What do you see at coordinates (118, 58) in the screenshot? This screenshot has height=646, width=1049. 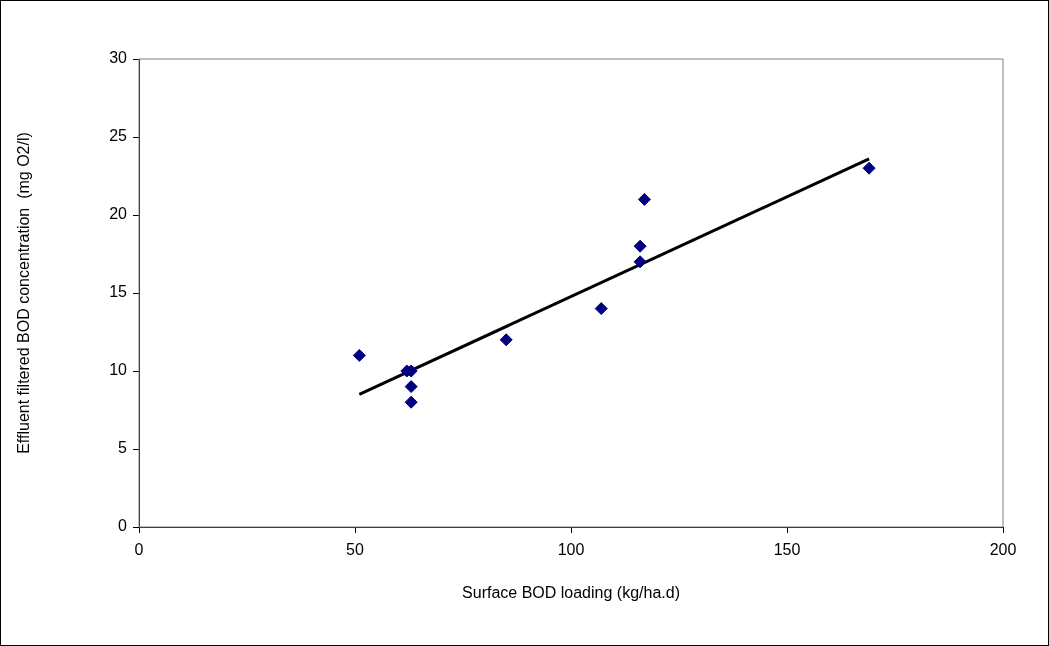 I see `y-tick-label: 30` at bounding box center [118, 58].